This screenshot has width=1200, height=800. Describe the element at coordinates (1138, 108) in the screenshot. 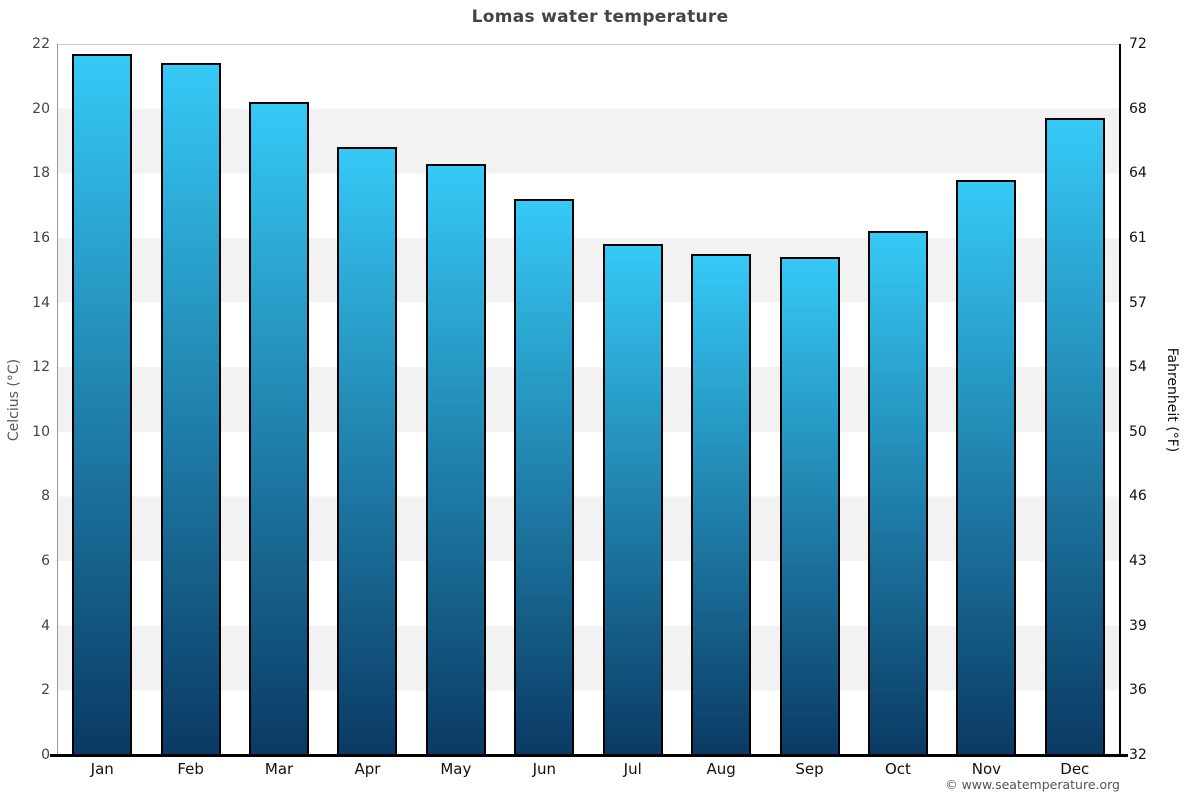

I see `y-tick-fahrenheit-68: 68` at that location.